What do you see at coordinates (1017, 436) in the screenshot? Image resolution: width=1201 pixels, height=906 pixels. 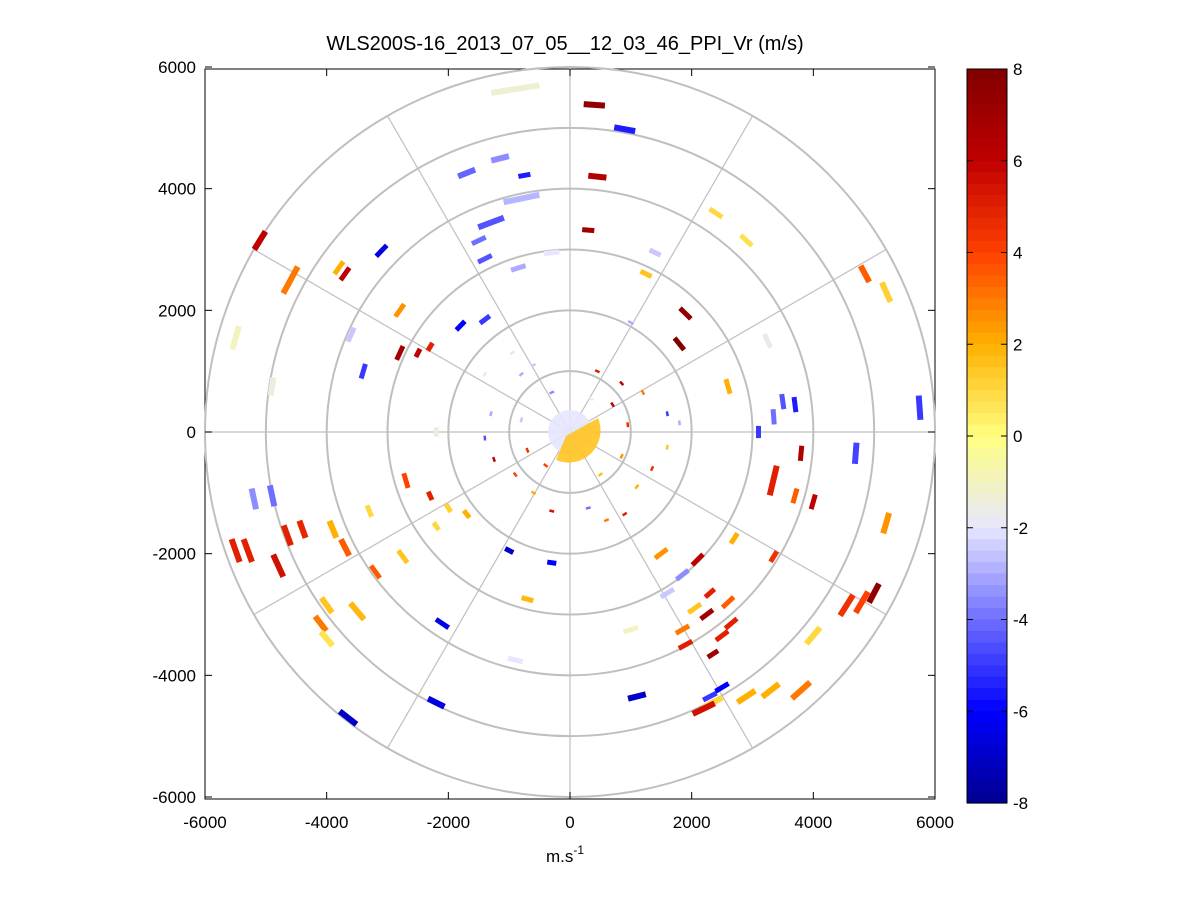 I see `colorbar-tick-label: 0` at bounding box center [1017, 436].